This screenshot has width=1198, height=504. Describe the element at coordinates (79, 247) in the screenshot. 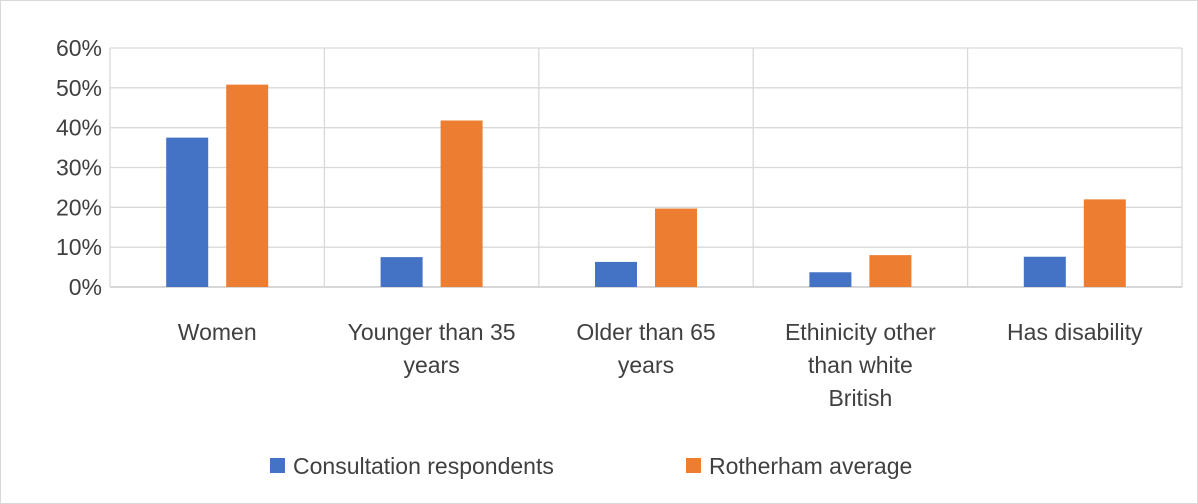

I see `y-tick-label: 10%` at that location.